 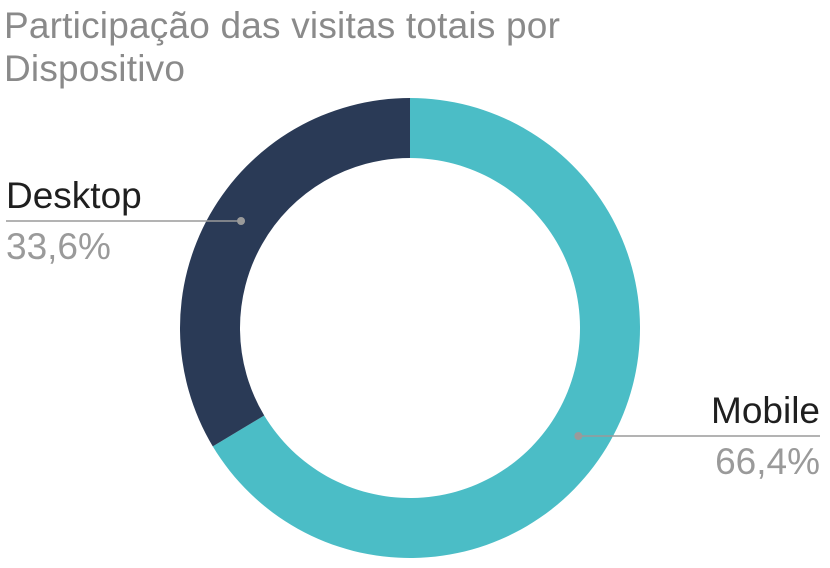 I want to click on slice-label-mobile: Mobile, so click(x=765, y=410).